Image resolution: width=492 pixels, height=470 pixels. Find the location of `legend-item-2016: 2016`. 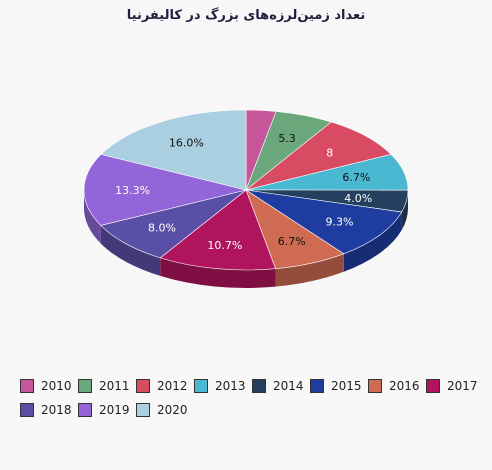

legend-item-2016: 2016 is located at coordinates (394, 386).